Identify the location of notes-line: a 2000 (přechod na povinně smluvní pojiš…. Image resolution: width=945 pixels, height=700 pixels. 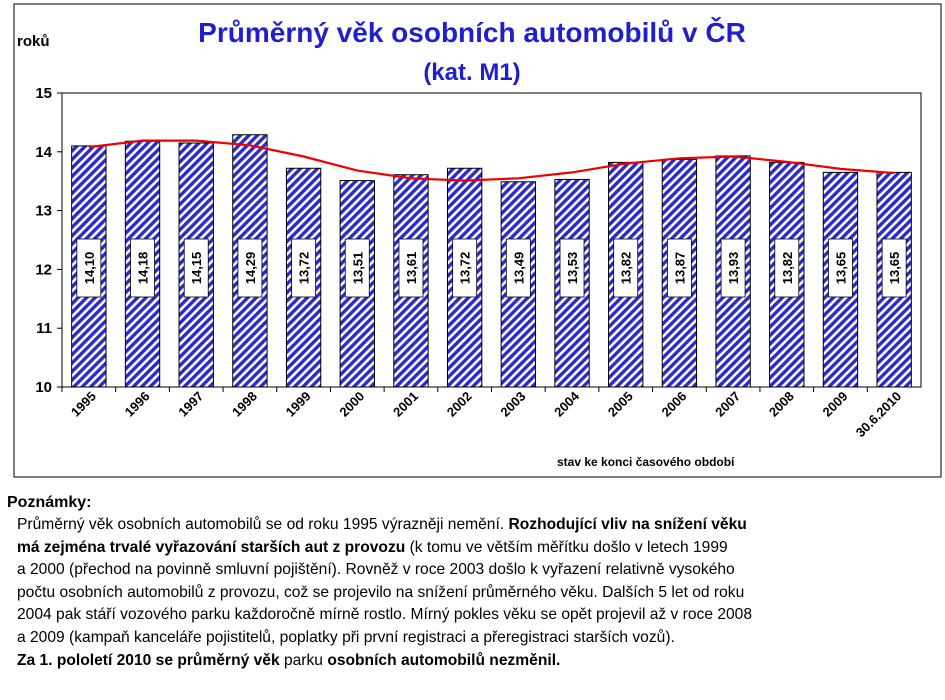
(480, 570).